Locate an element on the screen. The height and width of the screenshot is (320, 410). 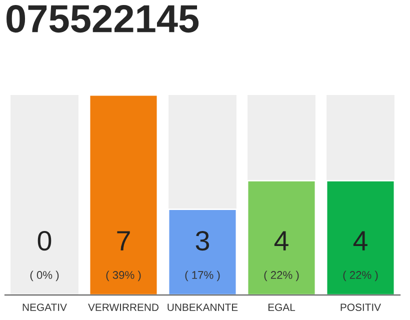
data-label: 0 ( 0% ) is located at coordinates (44, 256).